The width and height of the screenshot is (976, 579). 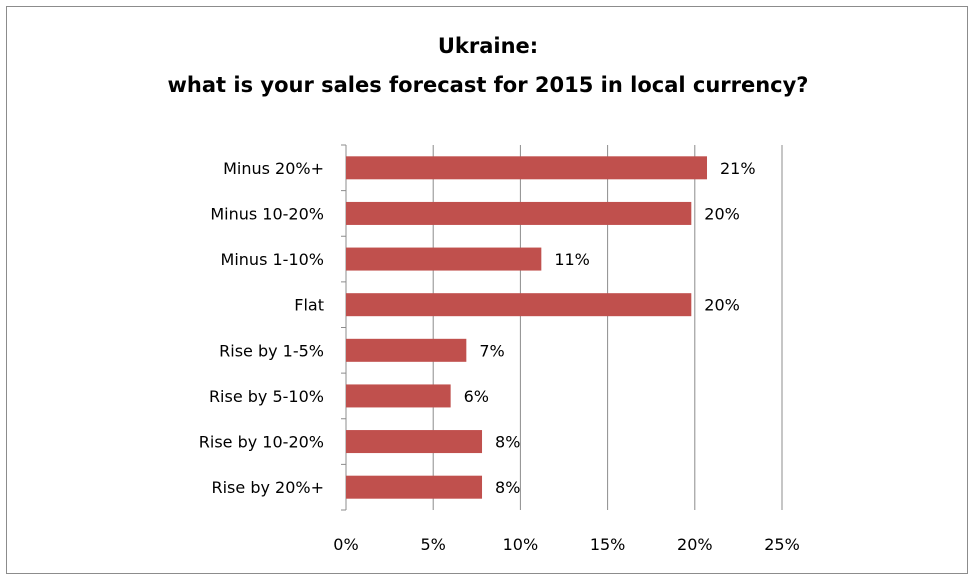 What do you see at coordinates (273, 168) in the screenshot?
I see `category-label: Minus 20%+` at bounding box center [273, 168].